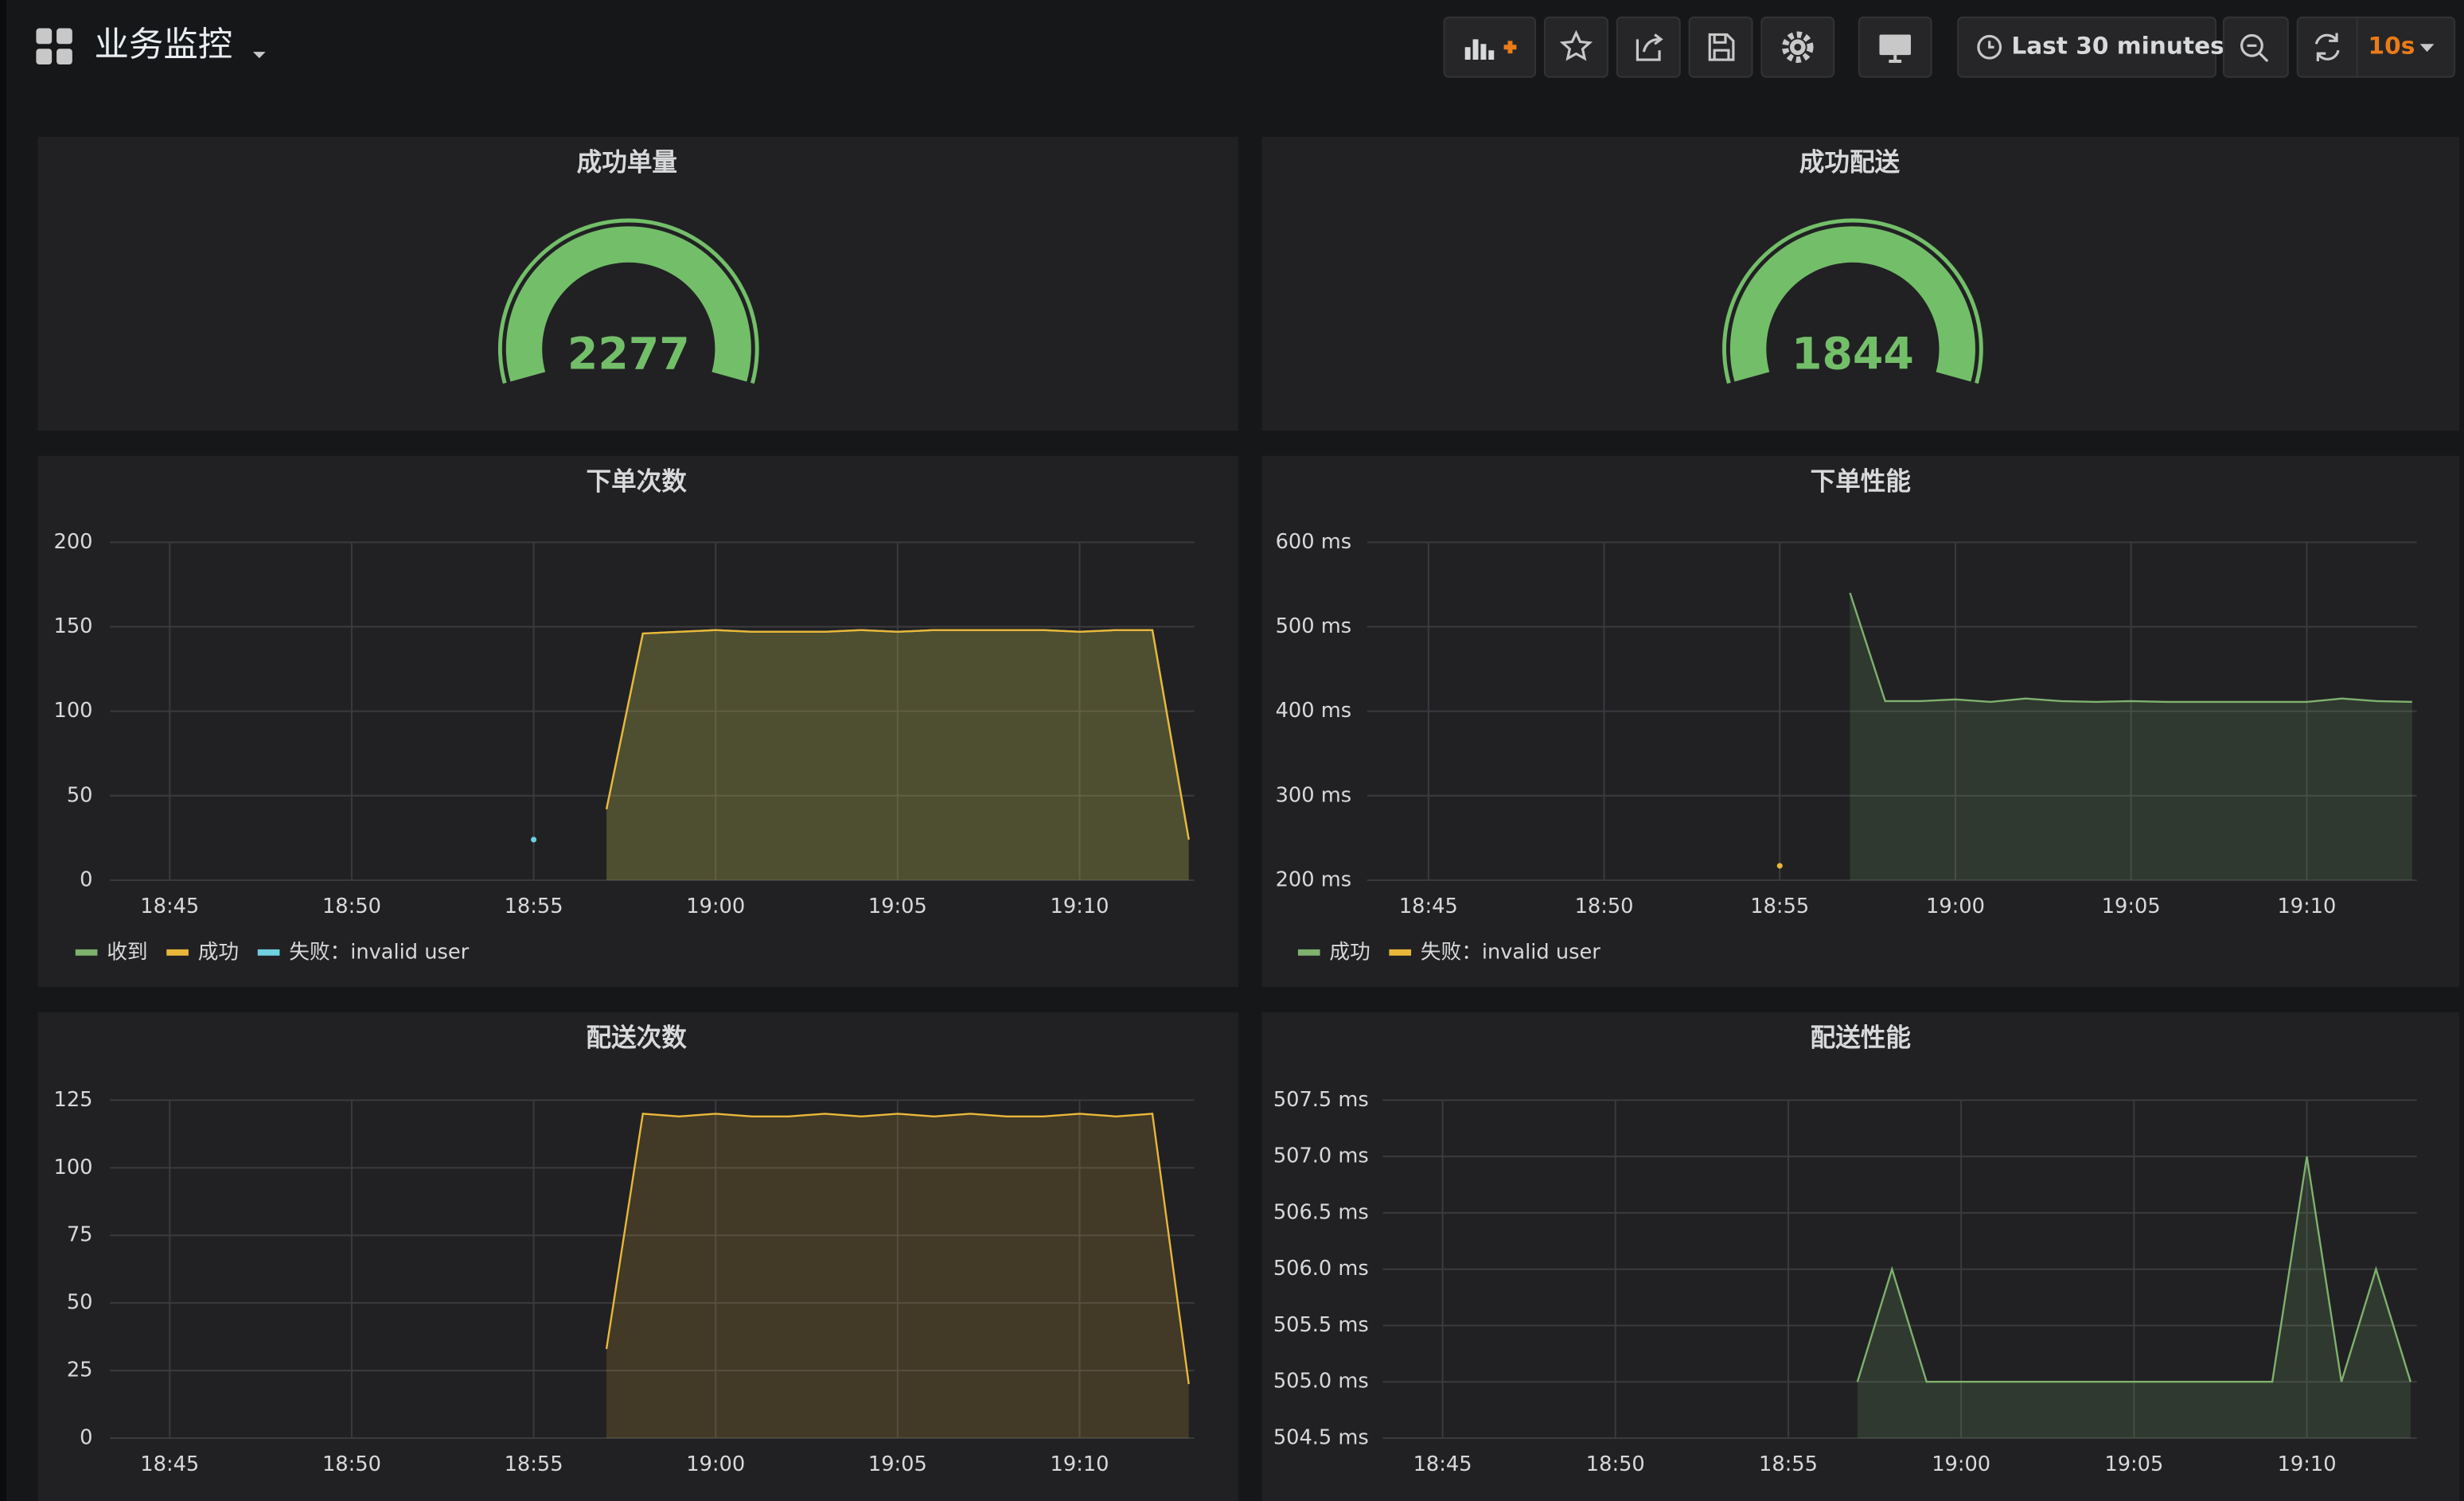 The image size is (2464, 1501). I want to click on panel-title: 成功单量, so click(627, 162).